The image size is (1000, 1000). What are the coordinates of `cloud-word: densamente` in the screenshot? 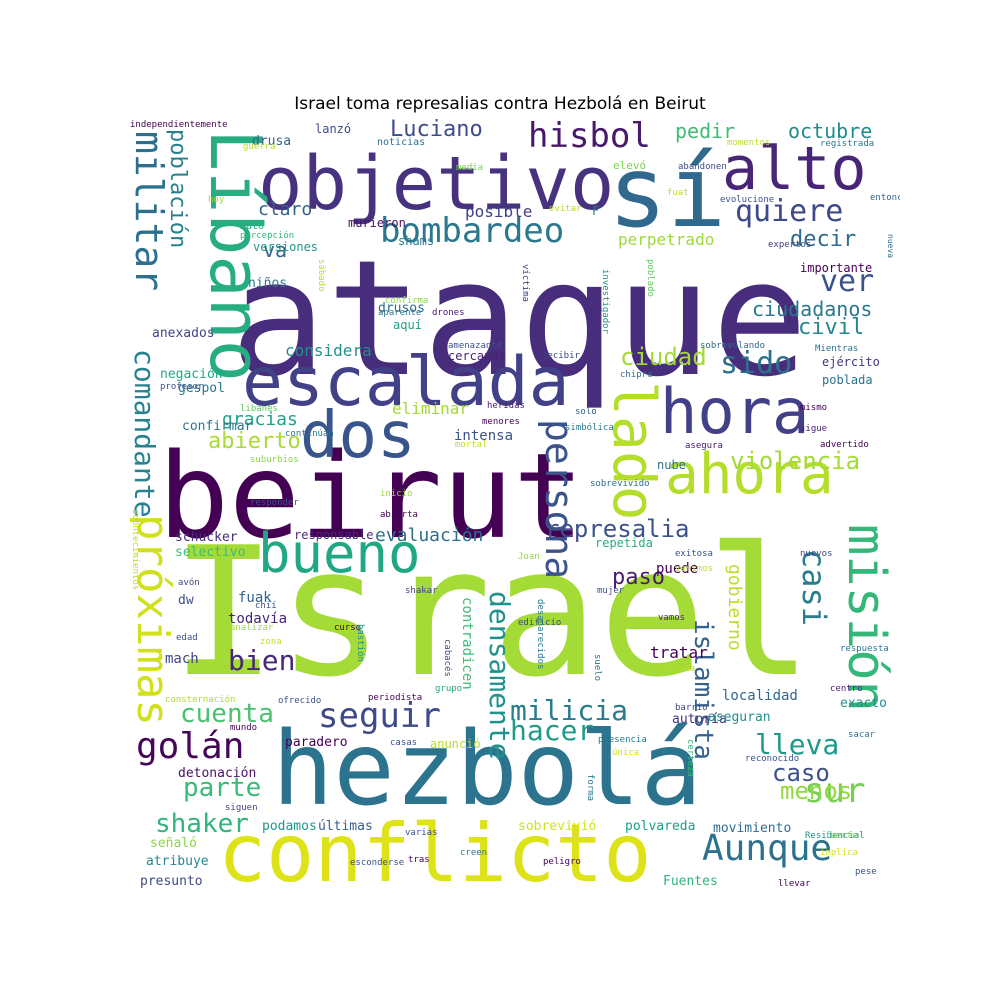 It's located at (499, 675).